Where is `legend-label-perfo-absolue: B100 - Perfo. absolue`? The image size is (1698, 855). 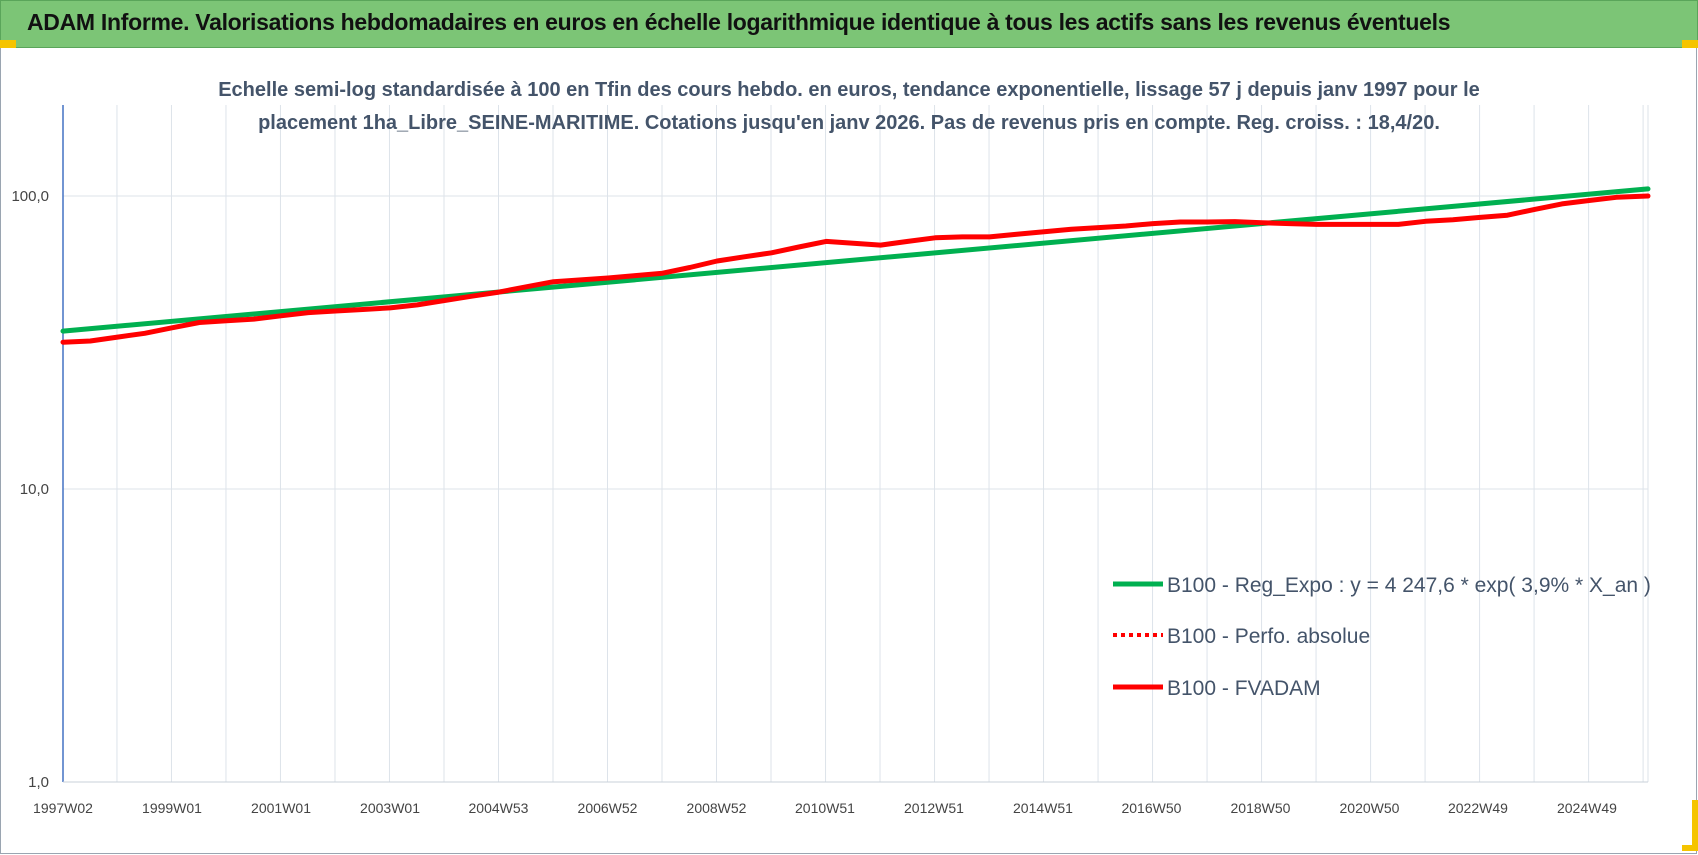
legend-label-perfo-absolue: B100 - Perfo. absolue is located at coordinates (1268, 636).